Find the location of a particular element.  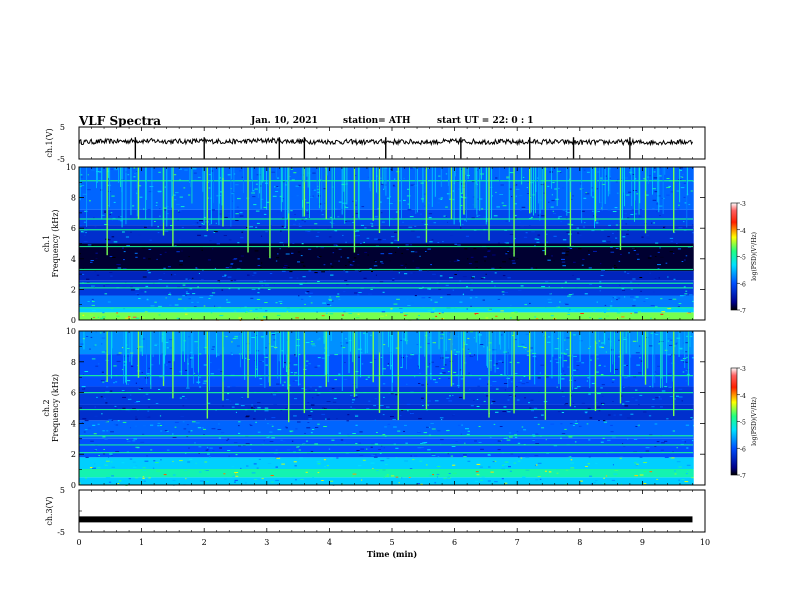

x-tick-label: 0 is located at coordinates (78, 542).